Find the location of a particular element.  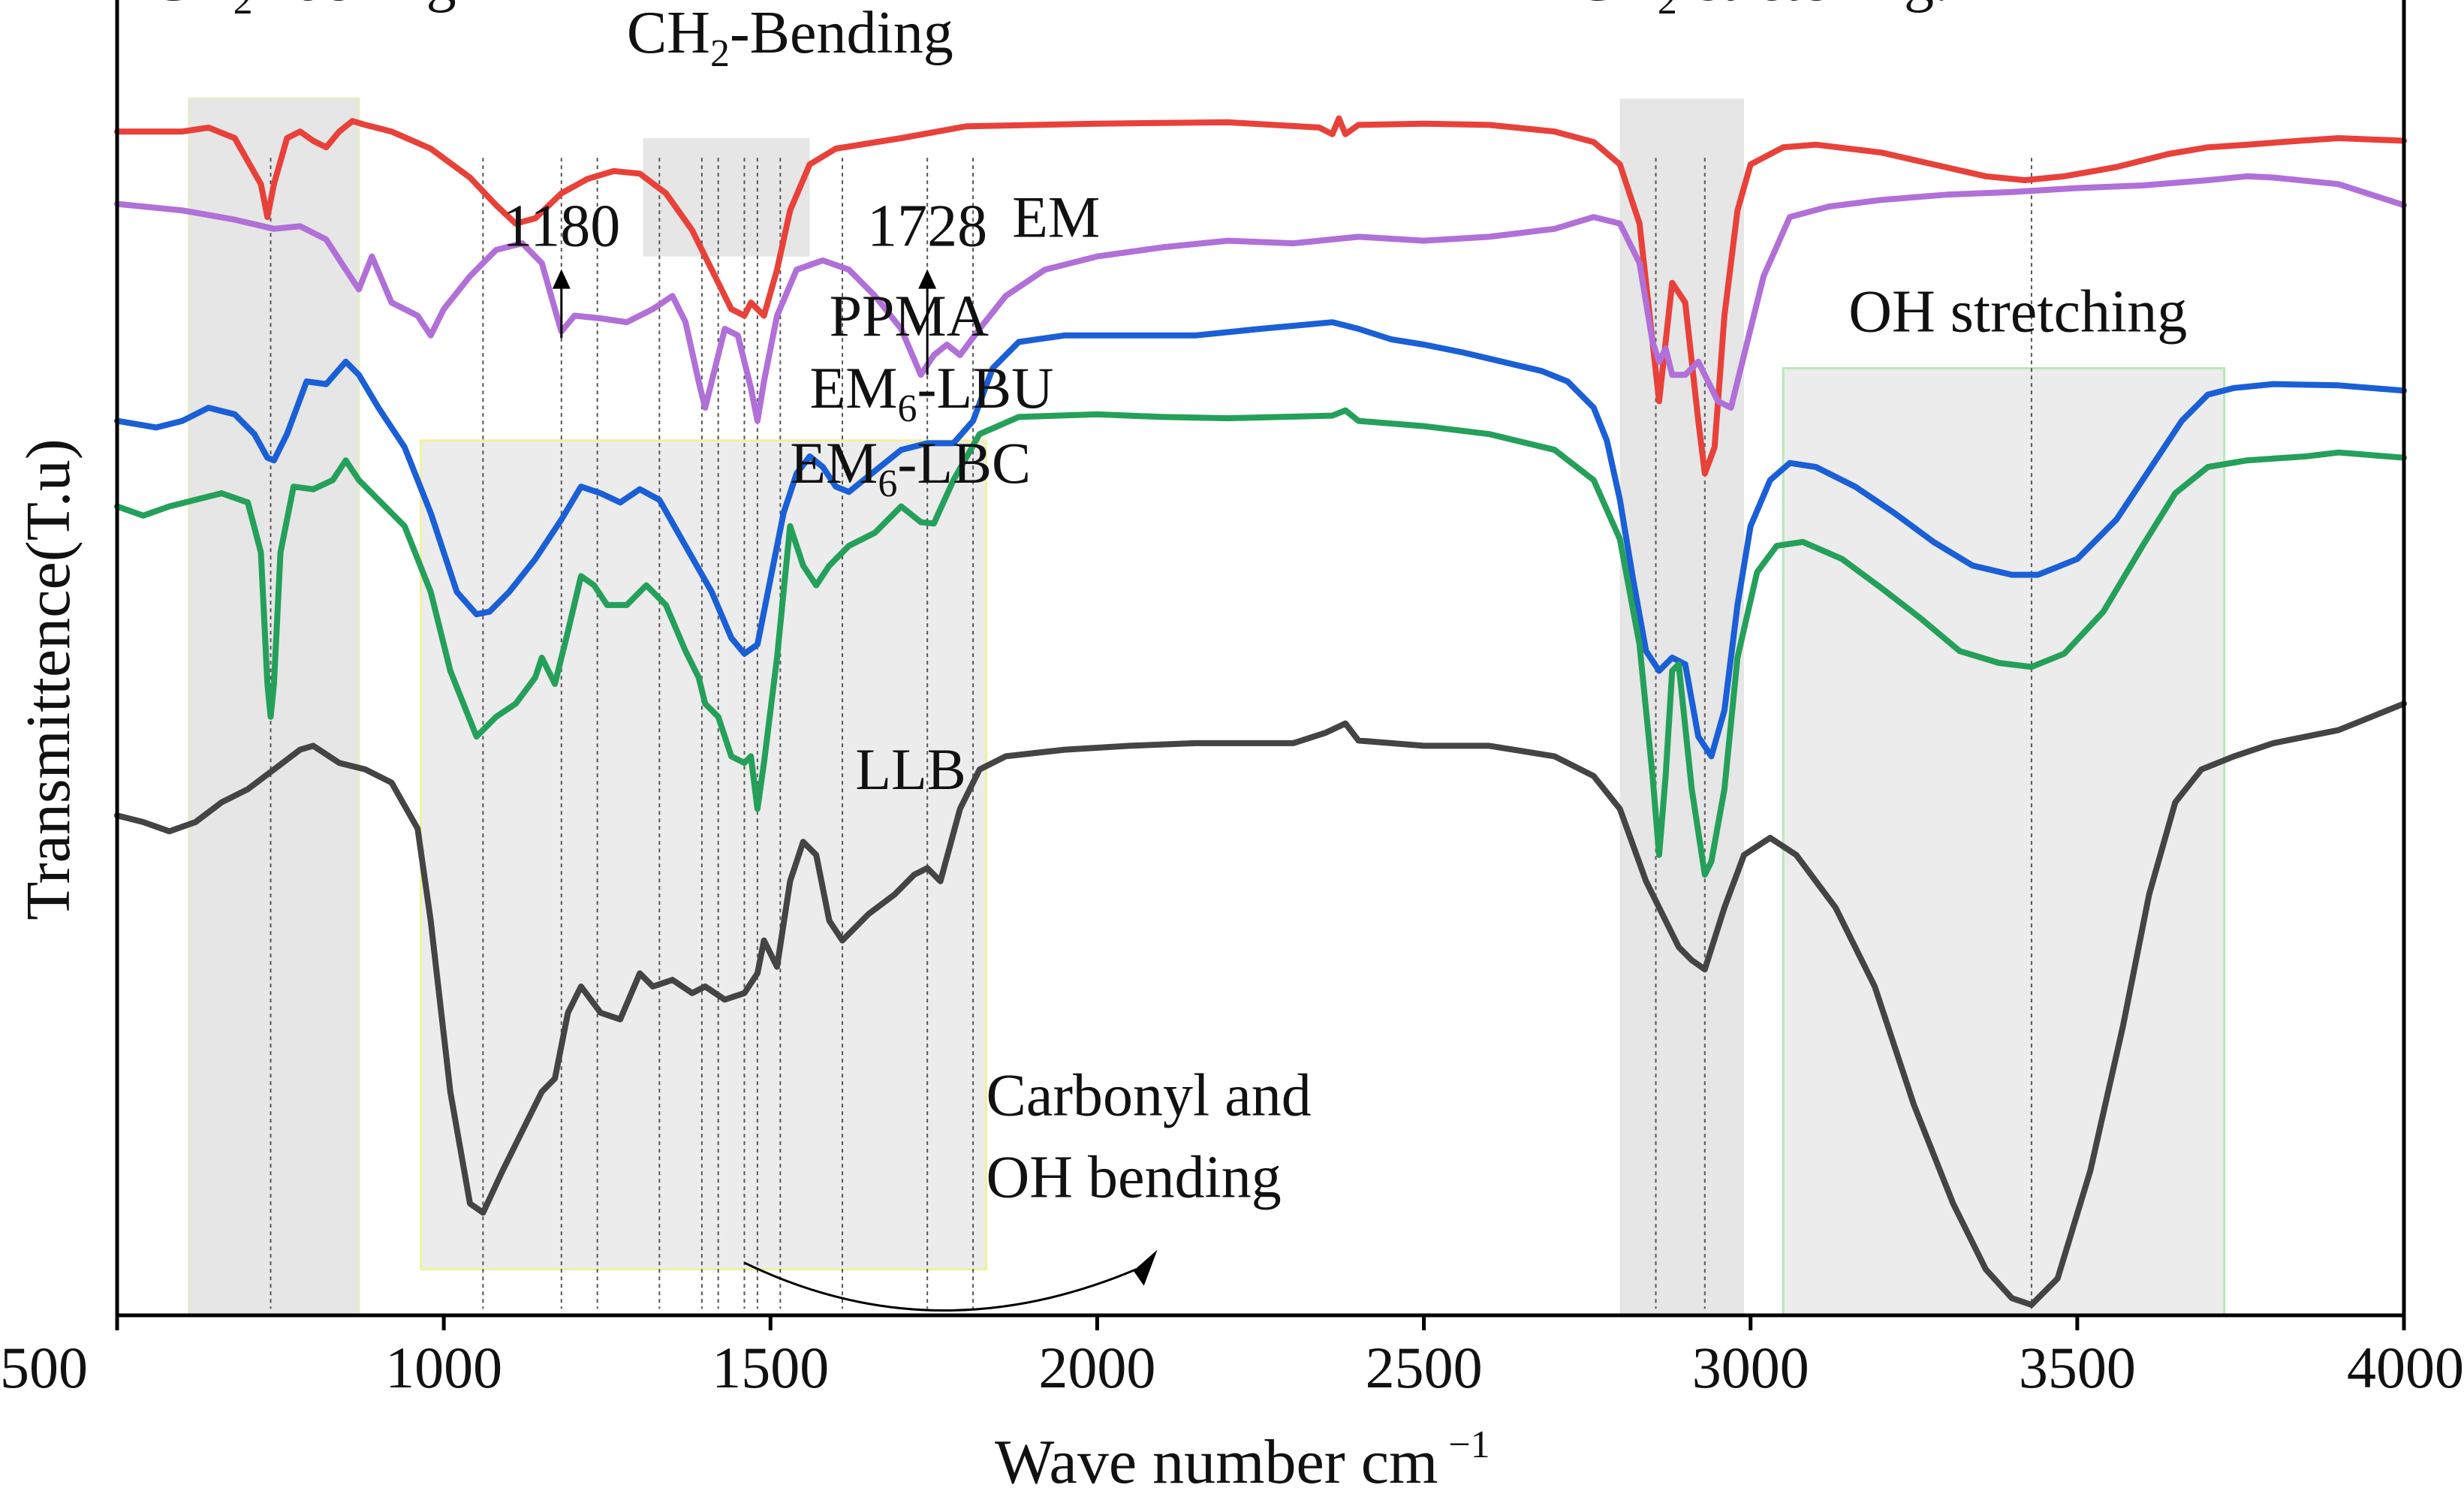

x-axis-title-main: Wave number cm is located at coordinates (1216, 1460).